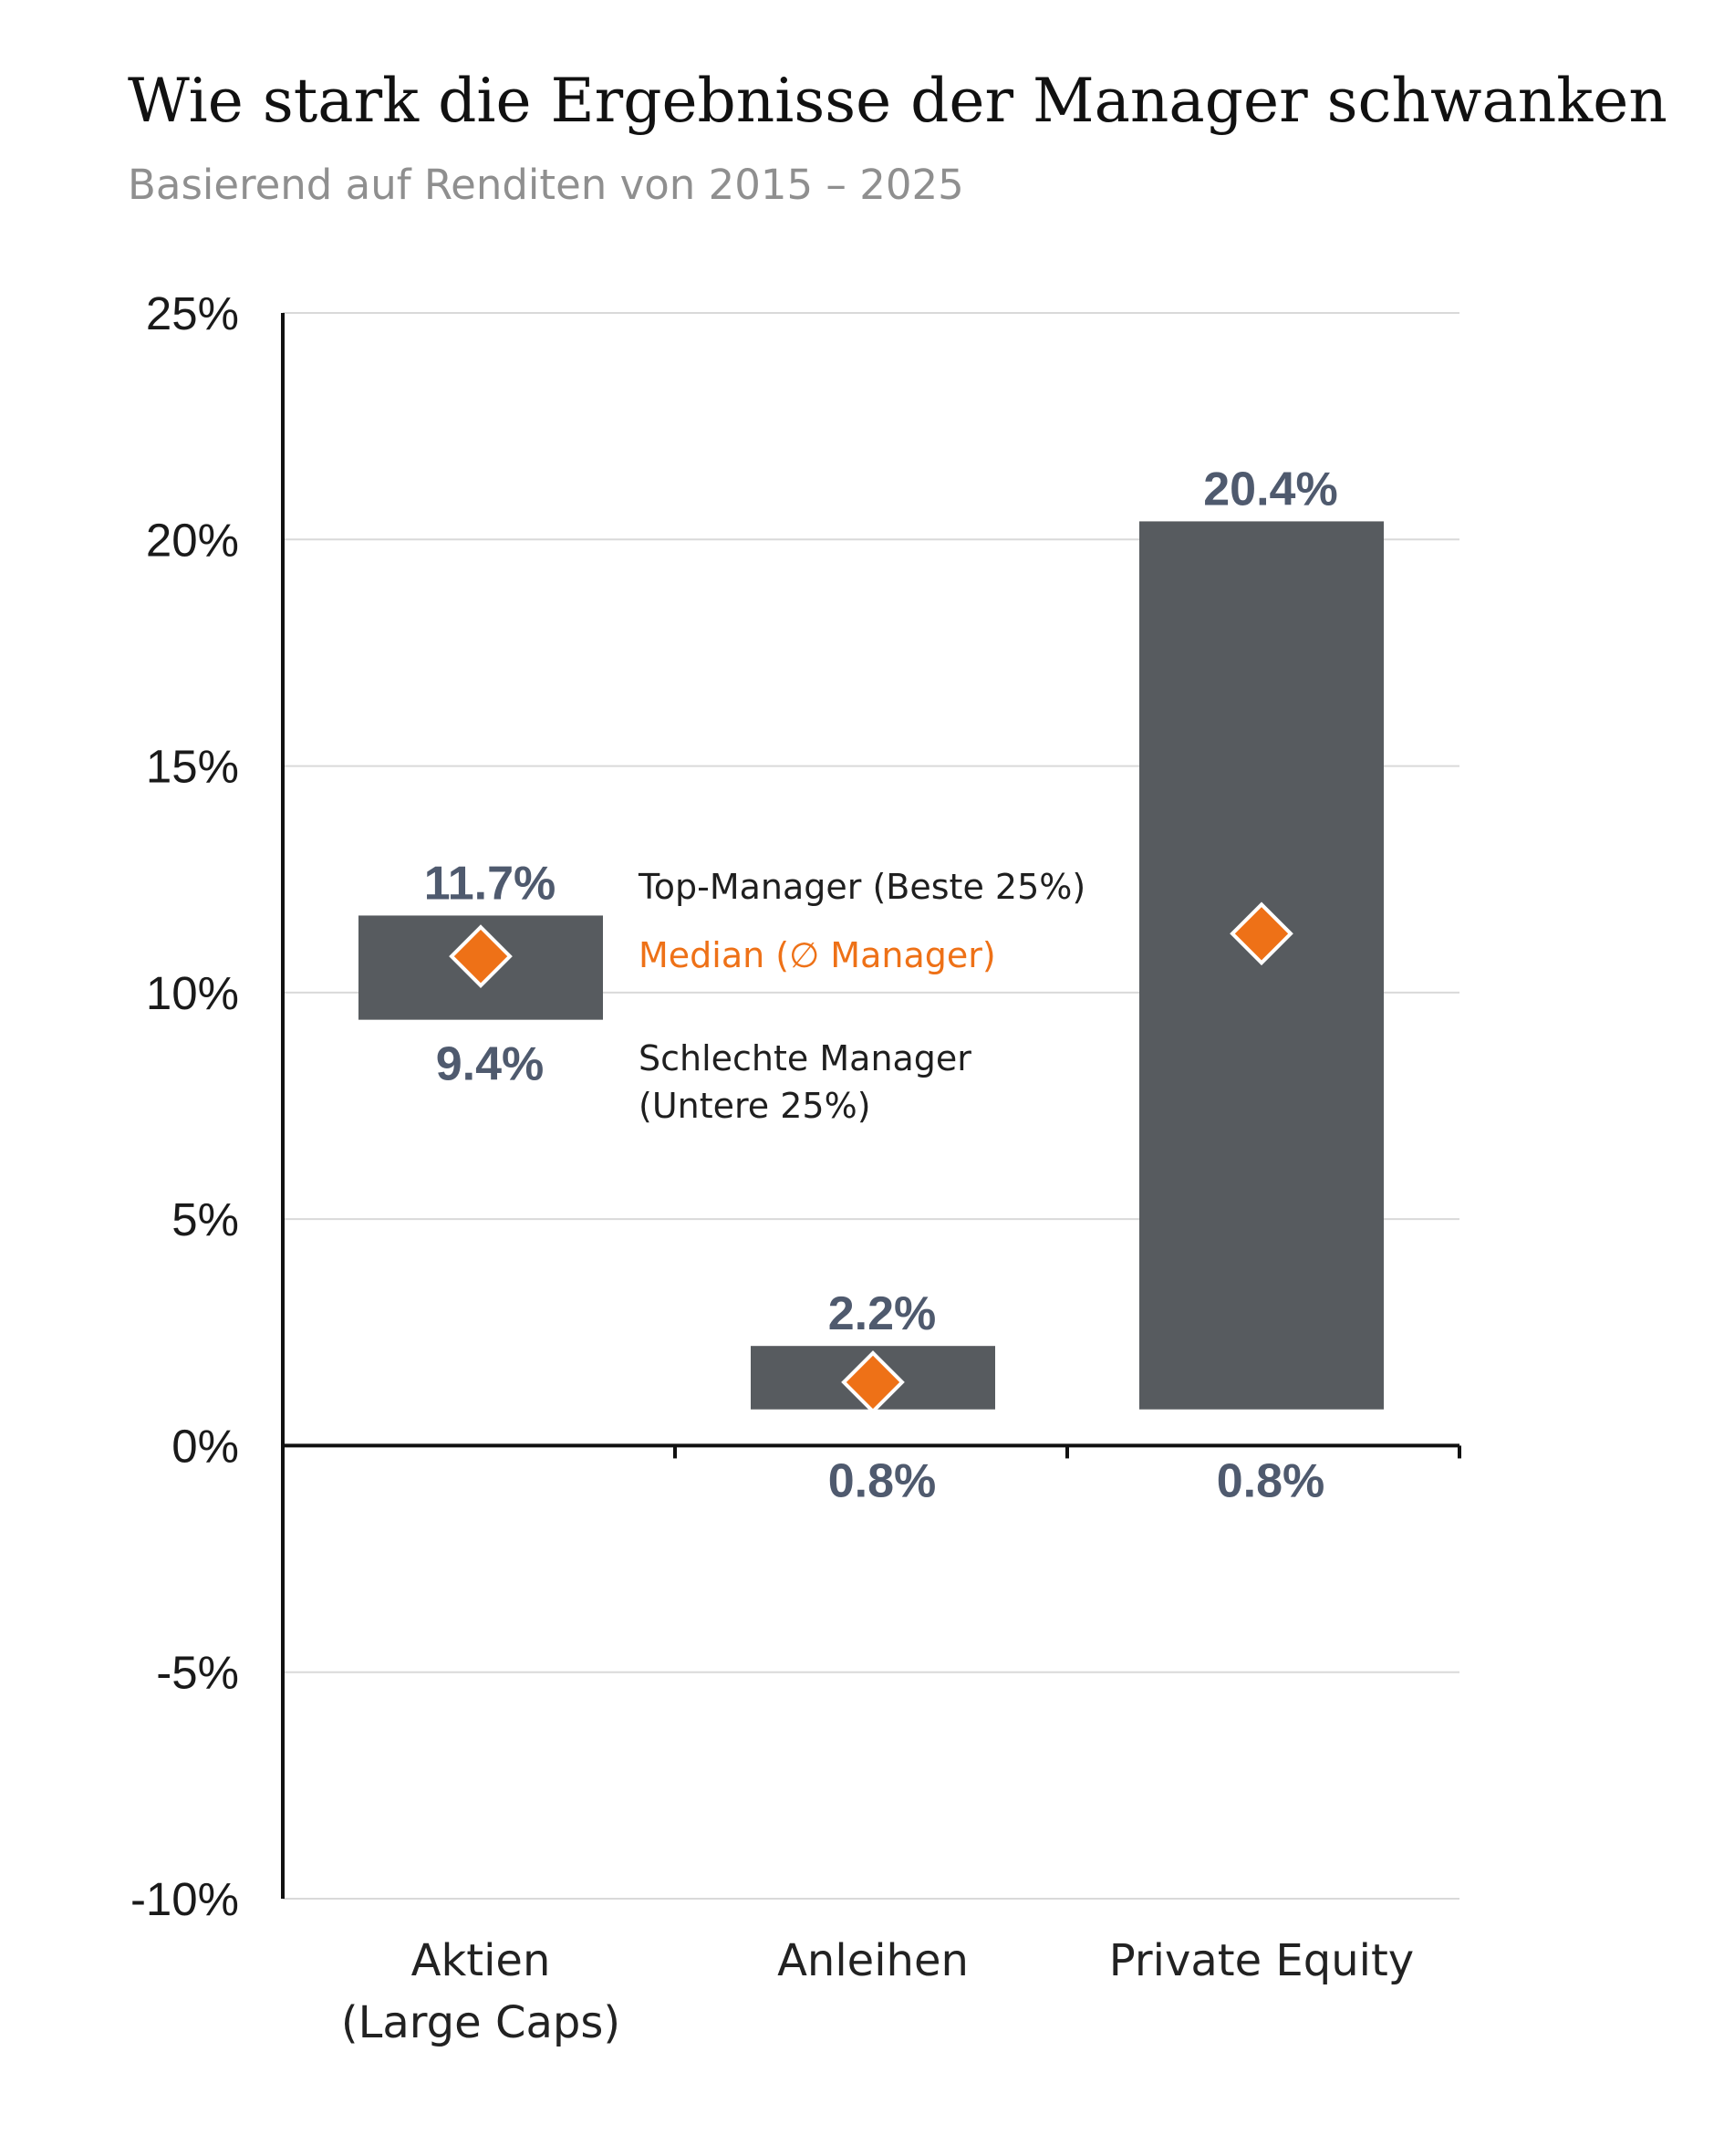  What do you see at coordinates (481, 1961) in the screenshot?
I see `x-category-label: Aktien` at bounding box center [481, 1961].